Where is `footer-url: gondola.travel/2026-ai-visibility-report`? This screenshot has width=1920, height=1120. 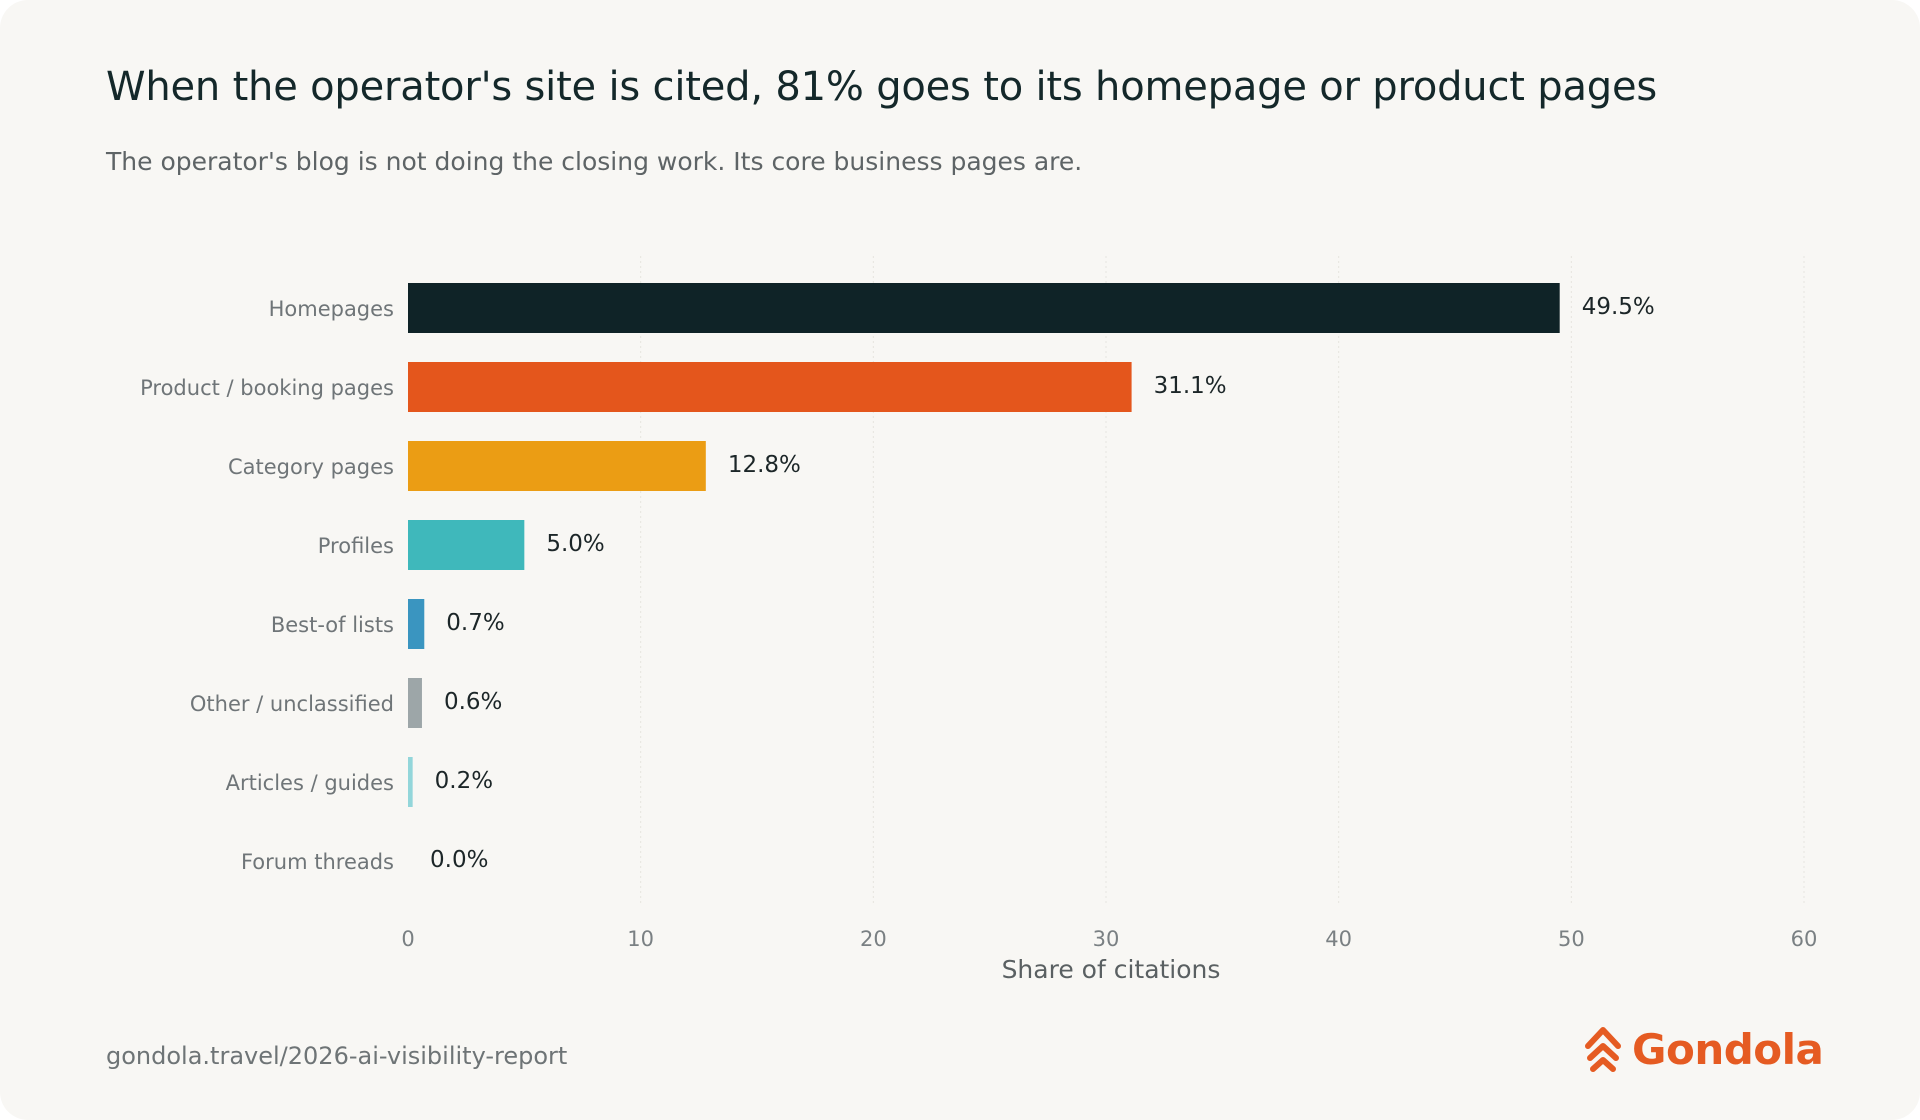 footer-url: gondola.travel/2026-ai-visibility-report is located at coordinates (337, 1056).